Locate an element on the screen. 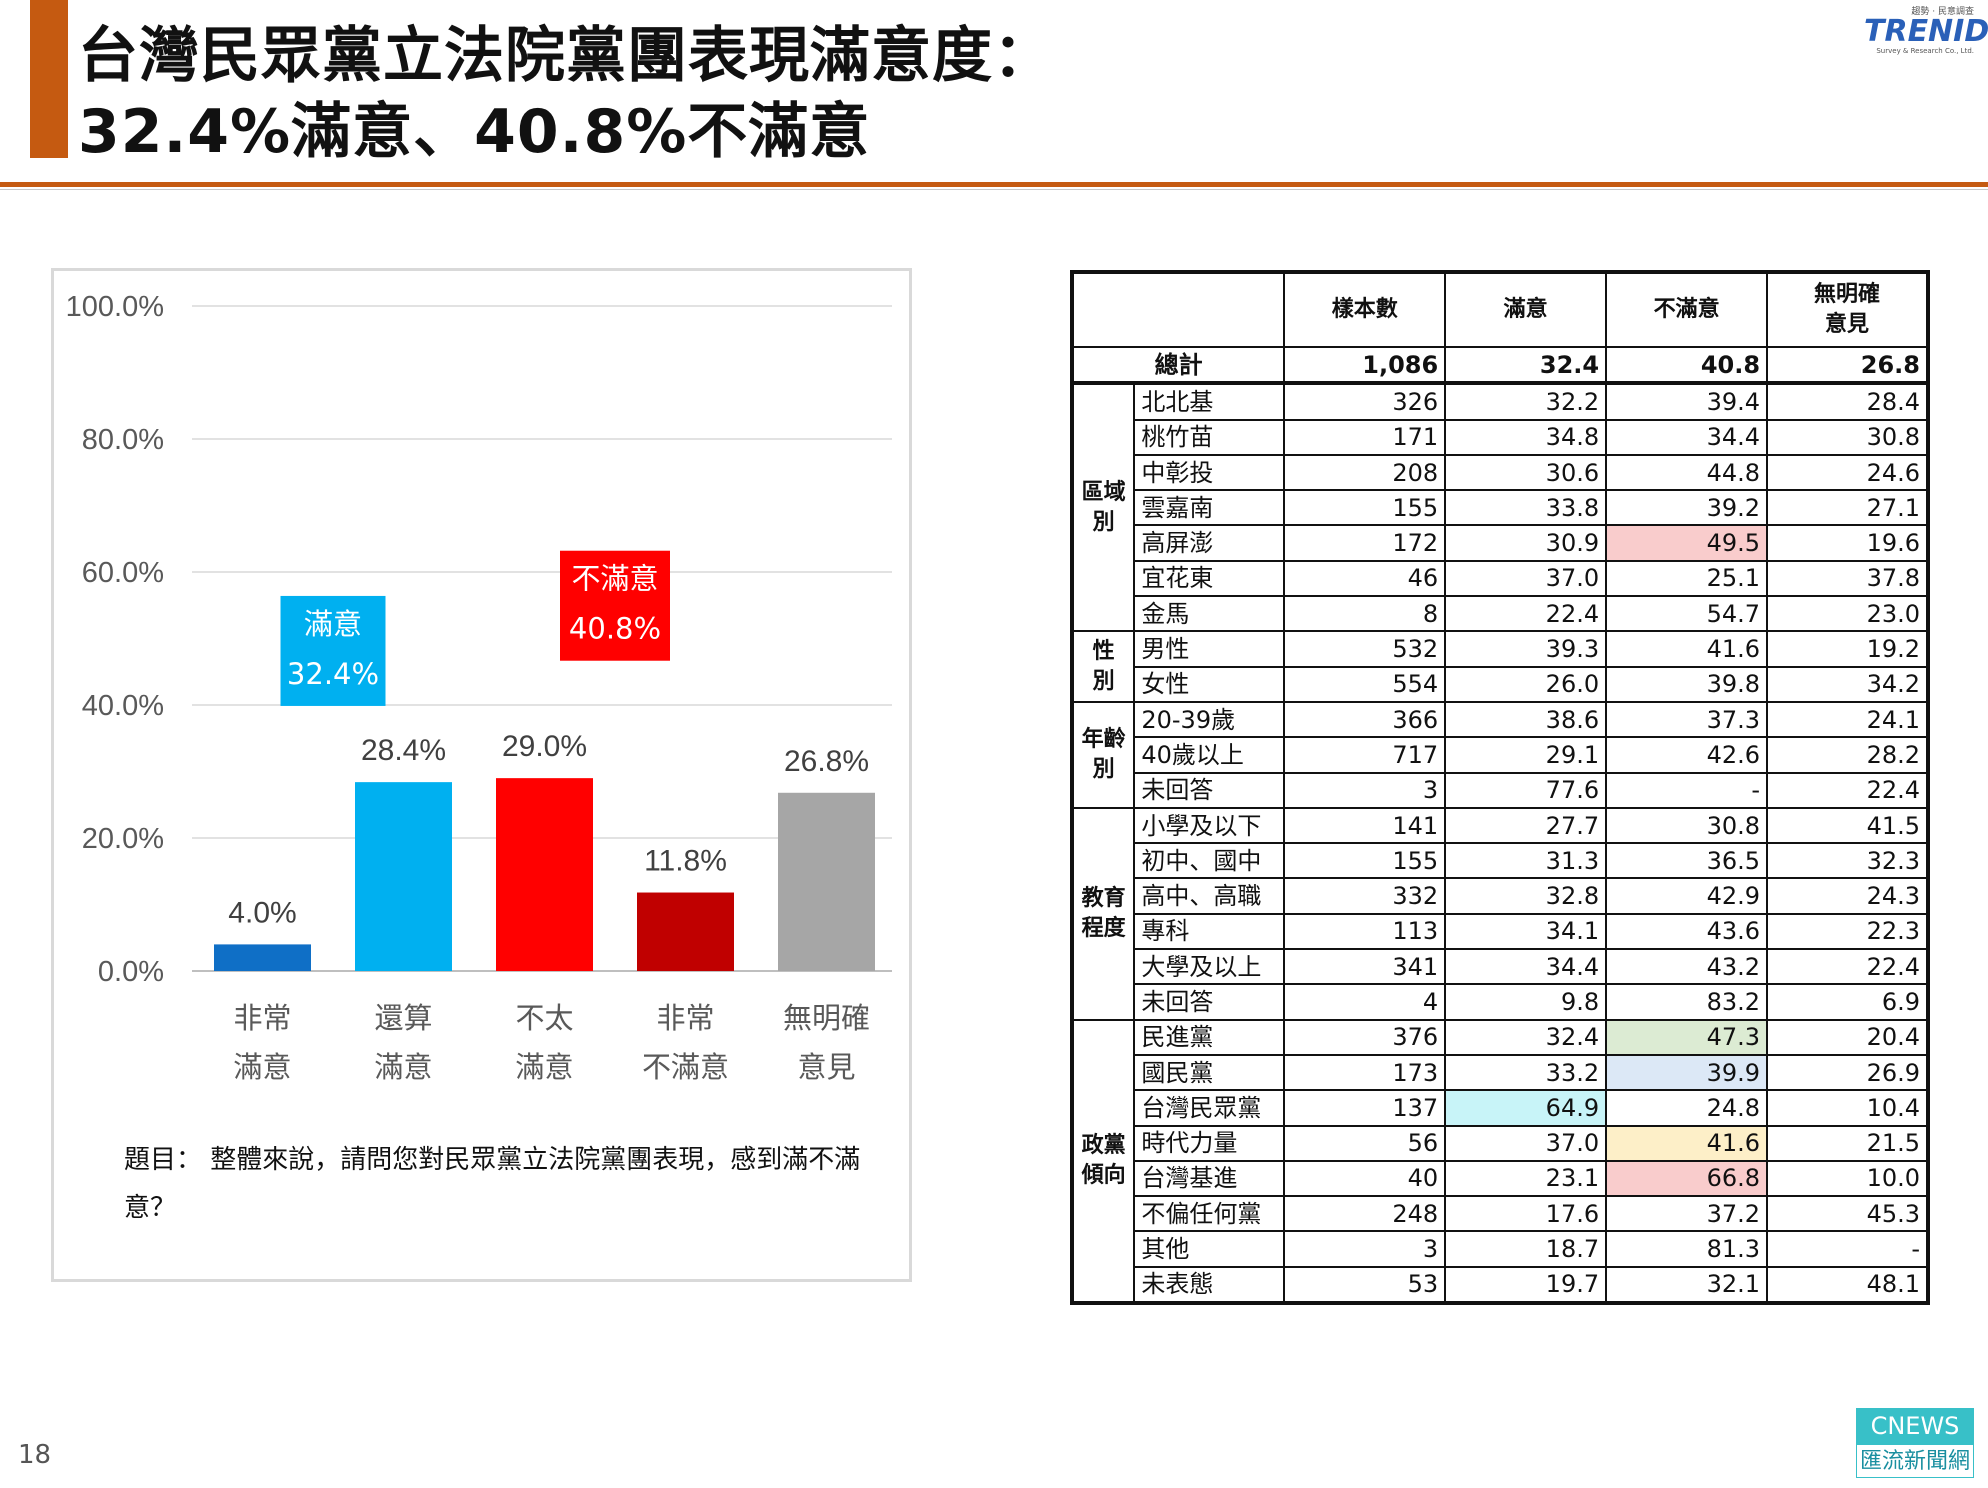 This screenshot has width=1988, height=1488. table-cell: 32.3 is located at coordinates (1847, 861).